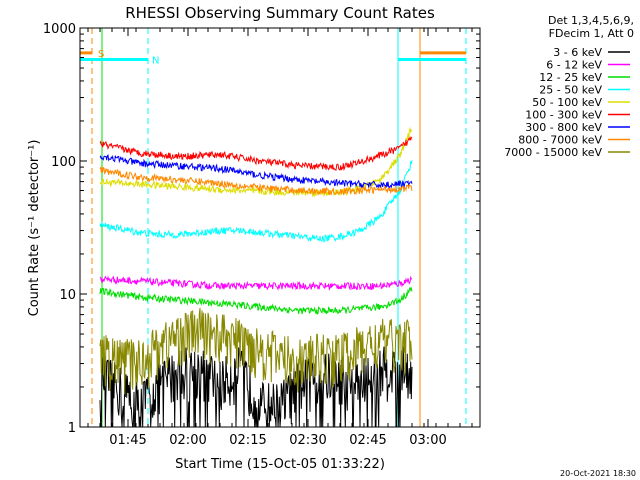  Describe the element at coordinates (127, 440) in the screenshot. I see `x-tick-label: 01:45` at that location.